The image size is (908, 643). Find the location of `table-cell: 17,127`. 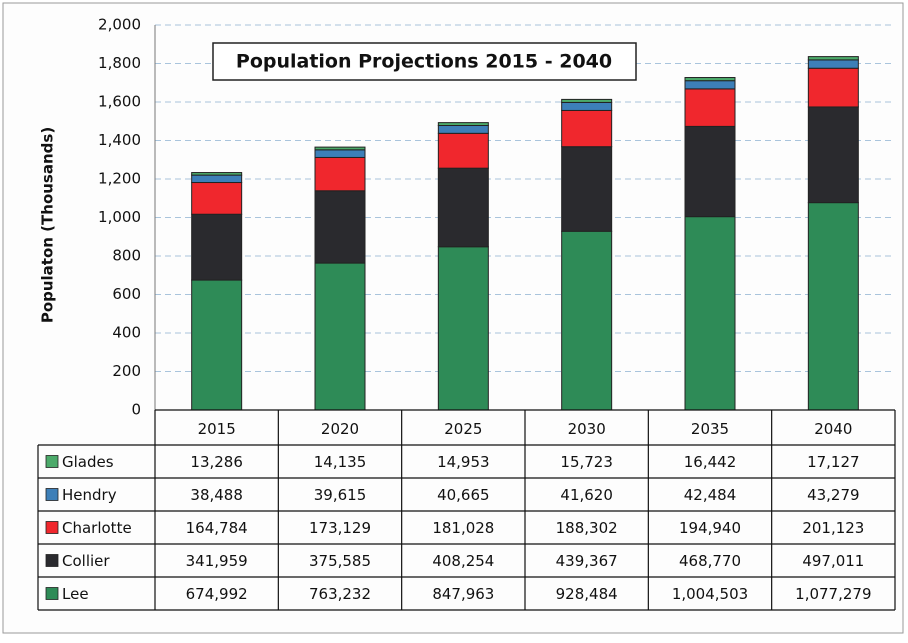

table-cell: 17,127 is located at coordinates (833, 462).